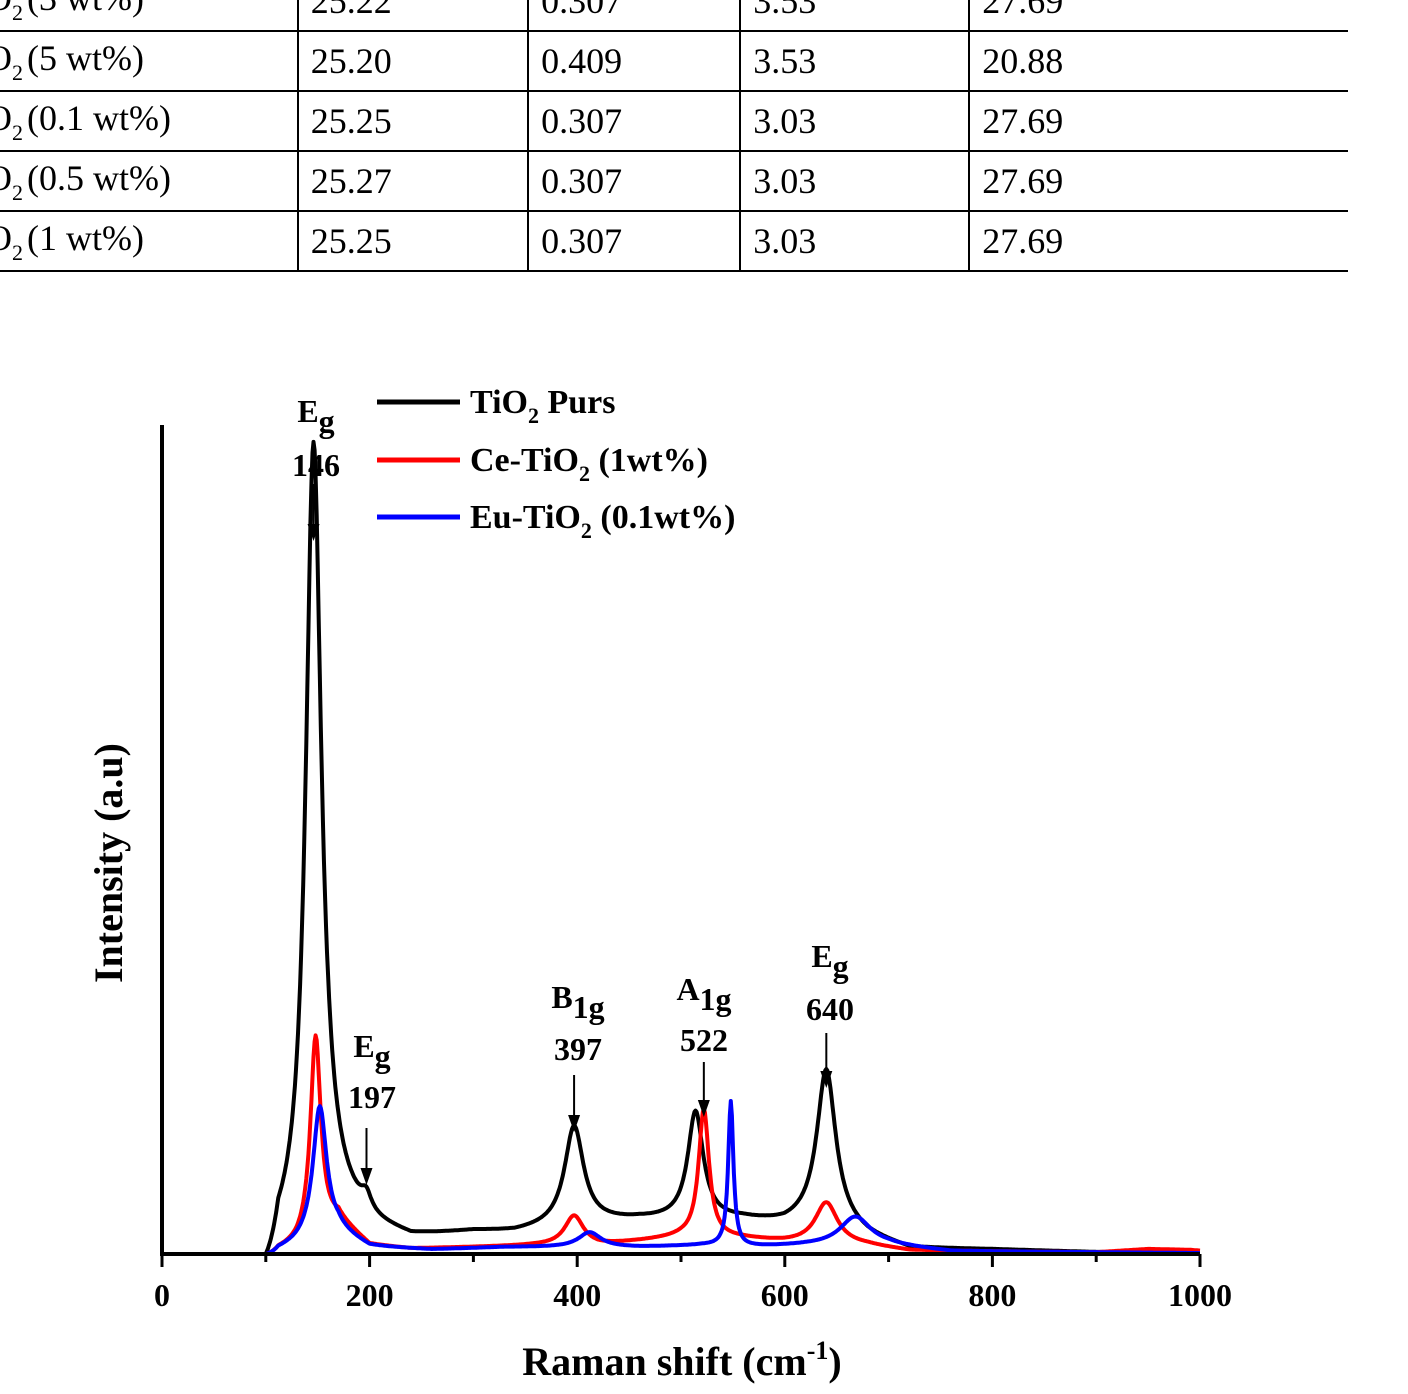 The height and width of the screenshot is (1394, 1408). I want to click on x-axis-title-sup: -1, so click(818, 1350).